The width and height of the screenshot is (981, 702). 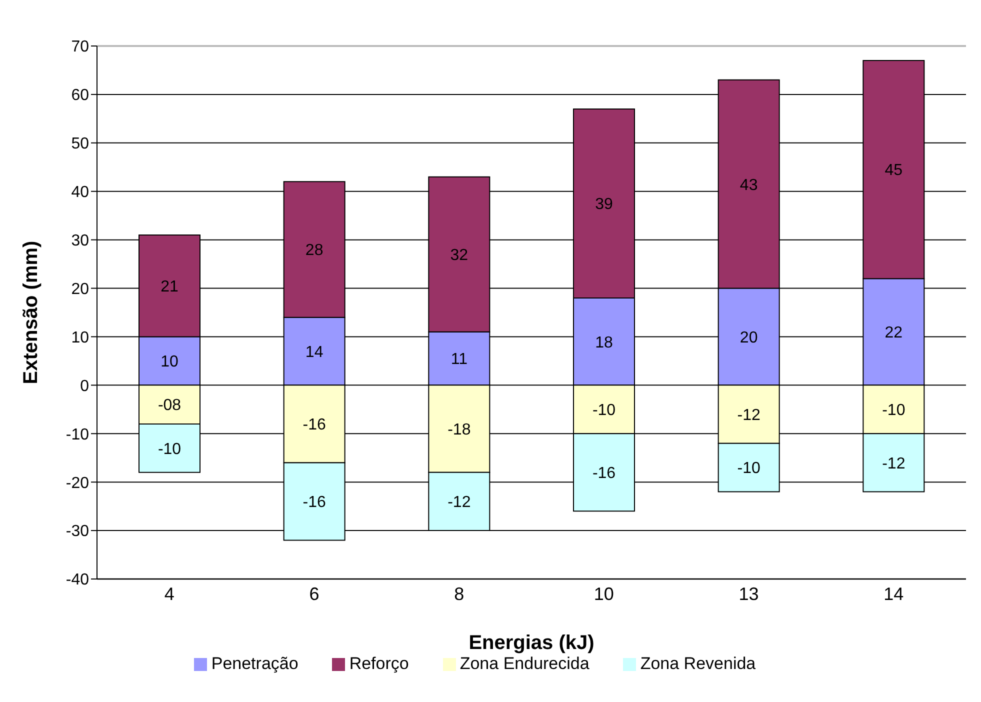 What do you see at coordinates (525, 663) in the screenshot?
I see `legend-label: Zona Endurecida` at bounding box center [525, 663].